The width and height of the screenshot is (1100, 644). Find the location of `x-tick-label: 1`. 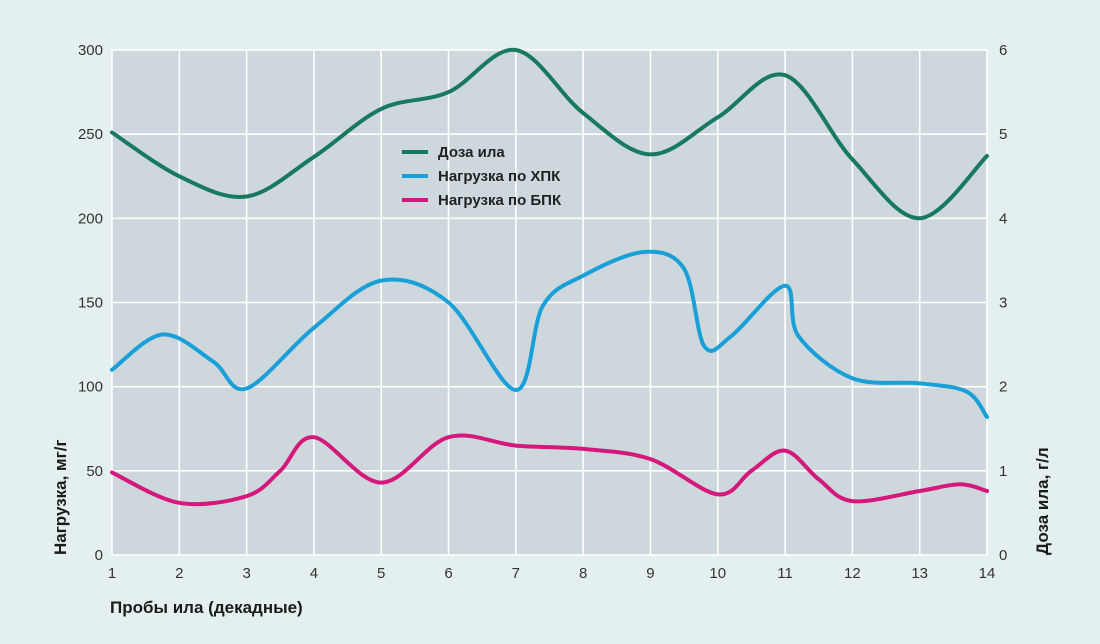

x-tick-label: 1 is located at coordinates (112, 573).